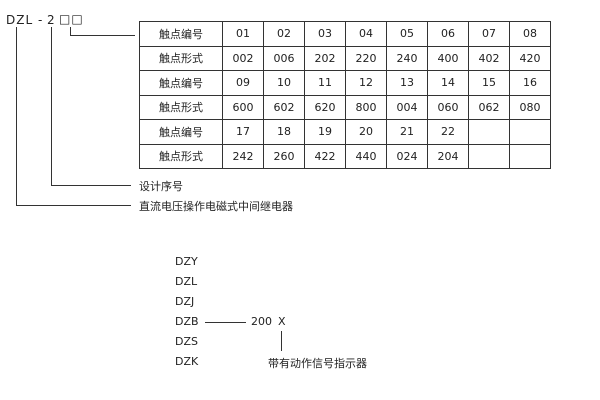 This screenshot has height=400, width=600. What do you see at coordinates (282, 321) in the screenshot?
I see `suffix-letter: X` at bounding box center [282, 321].